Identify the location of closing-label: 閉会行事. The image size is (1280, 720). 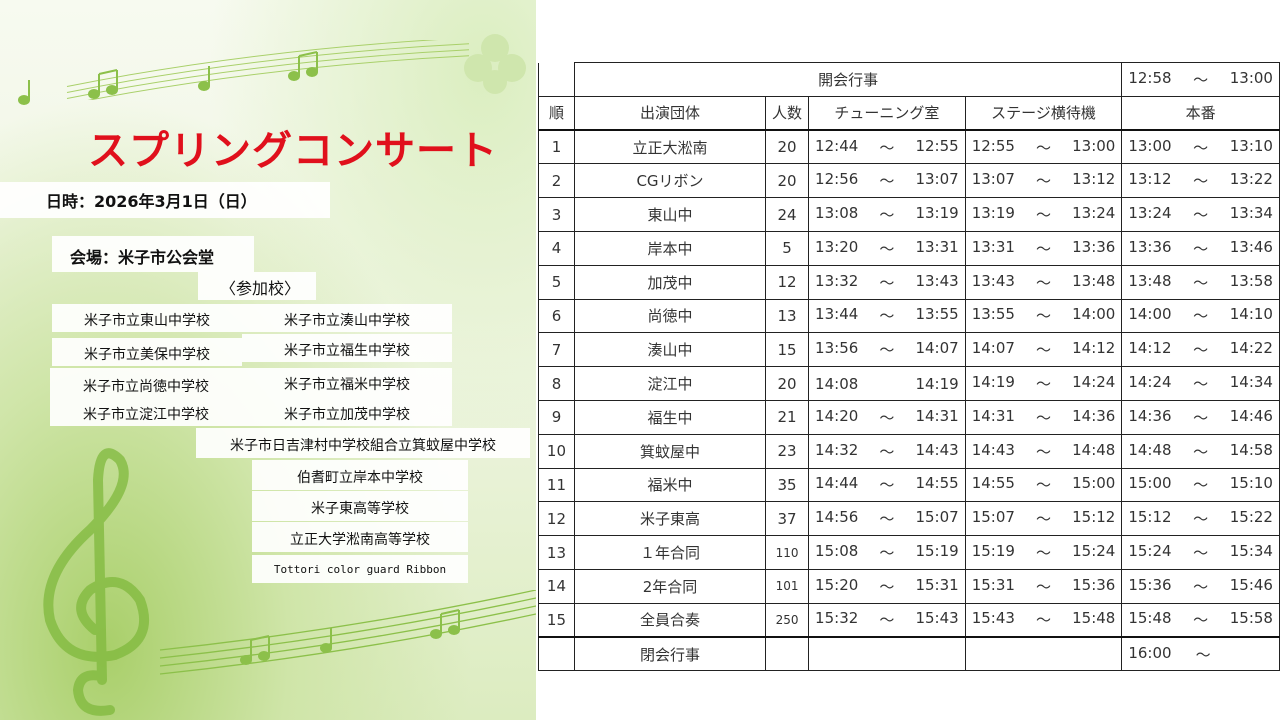
(669, 654).